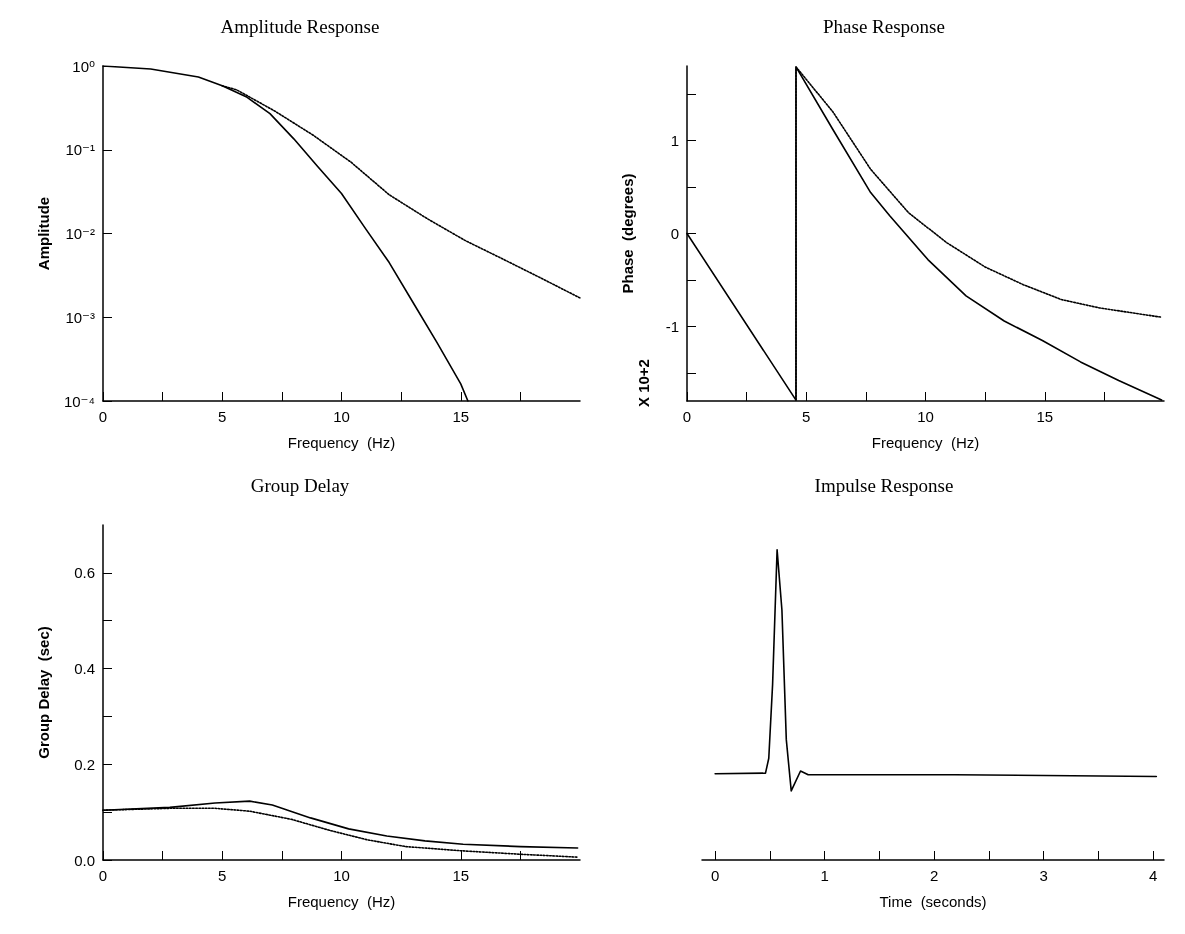 The image size is (1185, 934). What do you see at coordinates (84, 860) in the screenshot?
I see `y-tick-label: 0.0` at bounding box center [84, 860].